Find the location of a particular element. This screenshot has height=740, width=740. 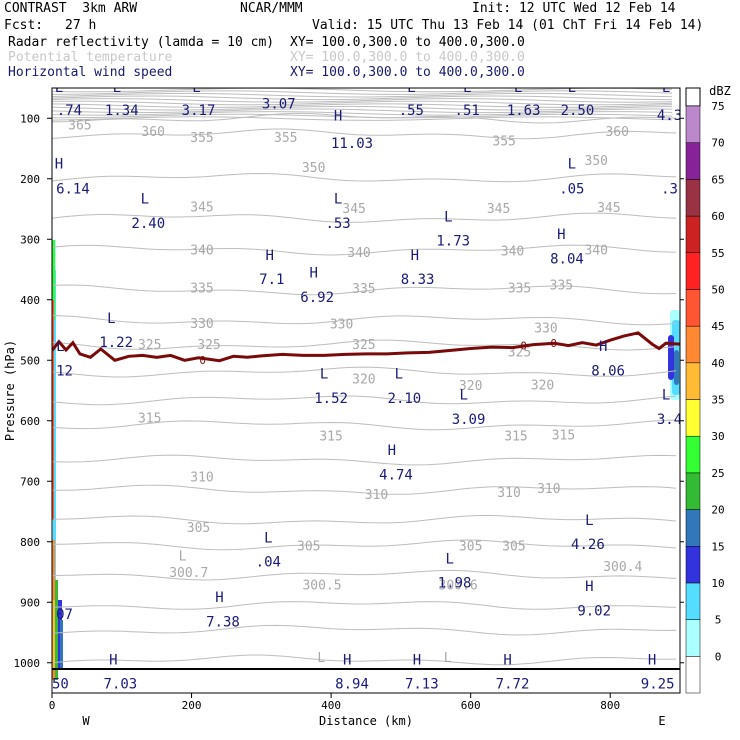

x-tick-label: 600 is located at coordinates (471, 705).